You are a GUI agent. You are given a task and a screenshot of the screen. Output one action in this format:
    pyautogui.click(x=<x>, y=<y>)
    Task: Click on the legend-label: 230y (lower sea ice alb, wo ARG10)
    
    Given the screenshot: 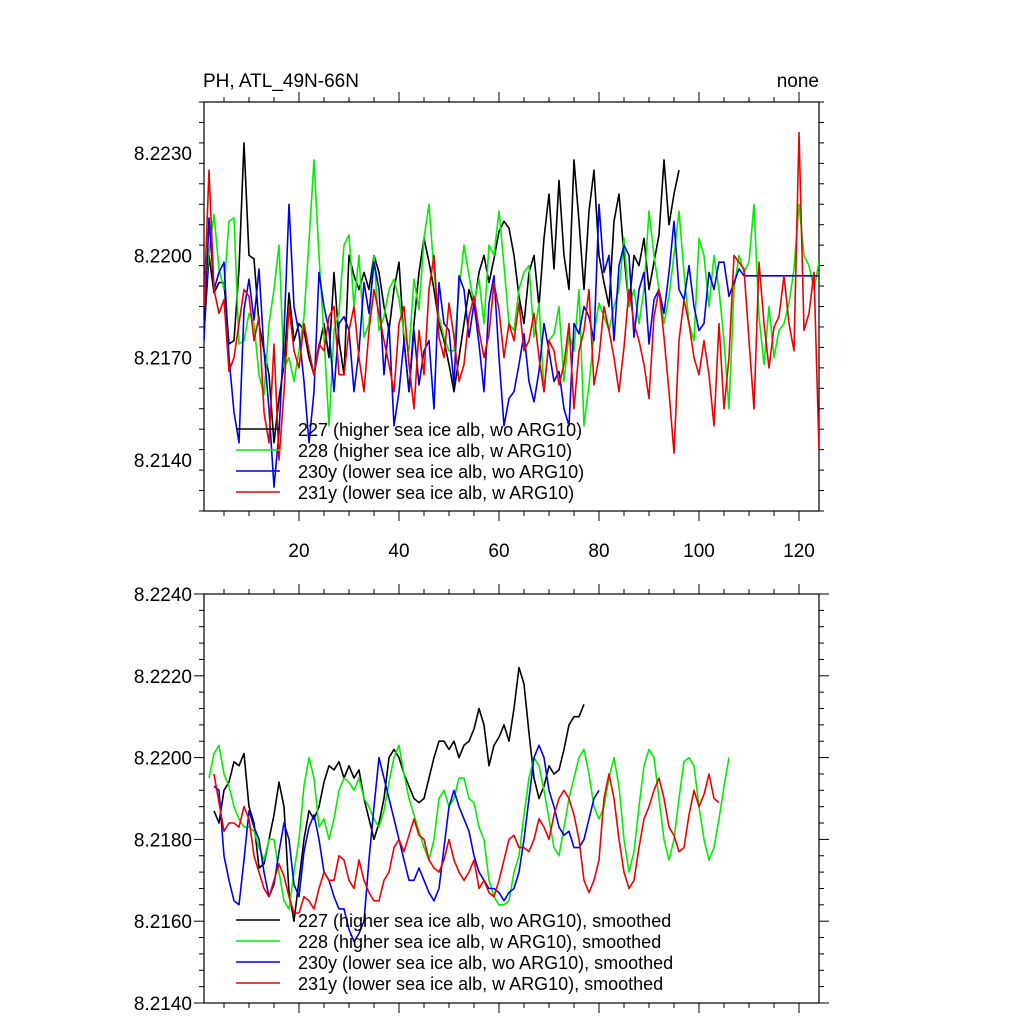 What is the action you would take?
    pyautogui.click(x=441, y=472)
    